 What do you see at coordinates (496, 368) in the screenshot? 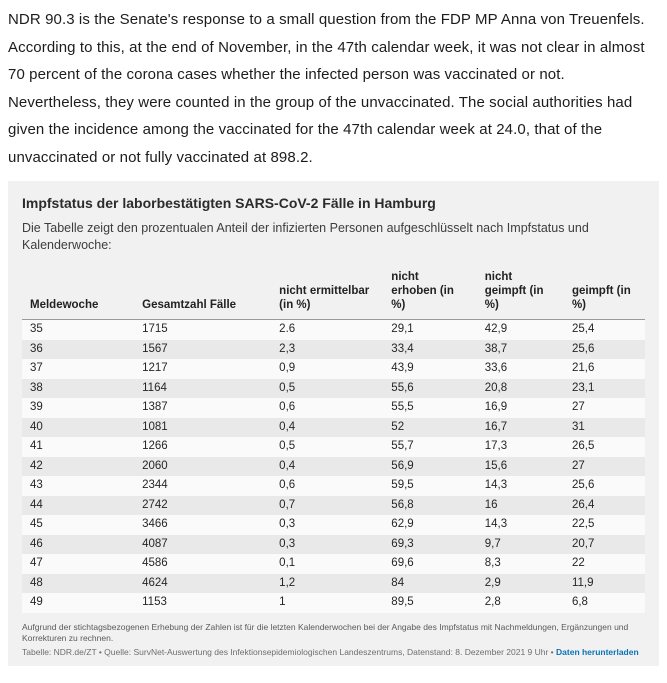
I see `table-cell: 33,6` at bounding box center [496, 368].